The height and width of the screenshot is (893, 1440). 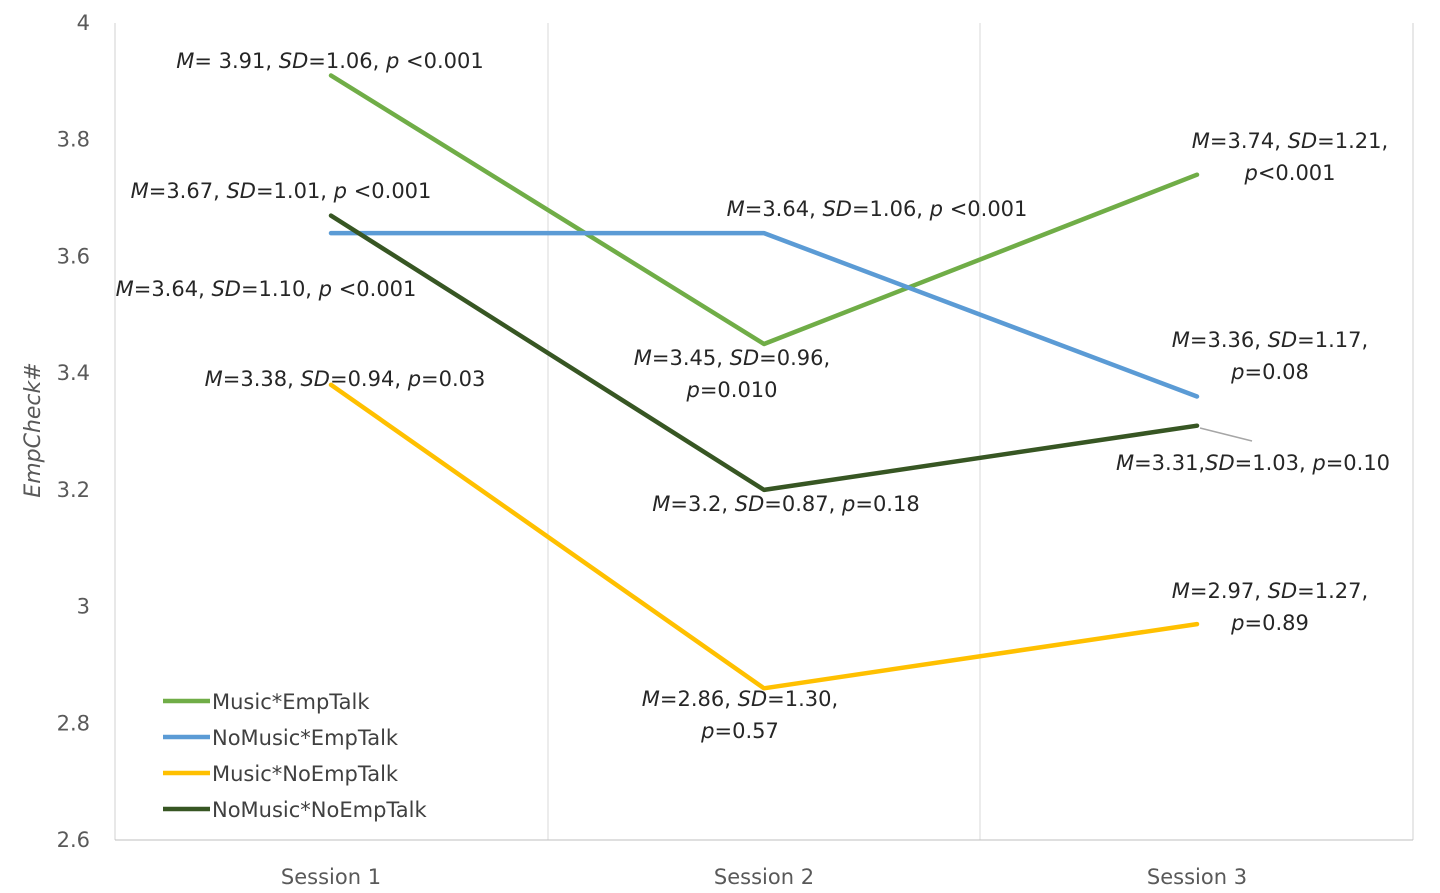 I want to click on data-label: M=3.64, SD=1.10, p <0.001, so click(x=266, y=289).